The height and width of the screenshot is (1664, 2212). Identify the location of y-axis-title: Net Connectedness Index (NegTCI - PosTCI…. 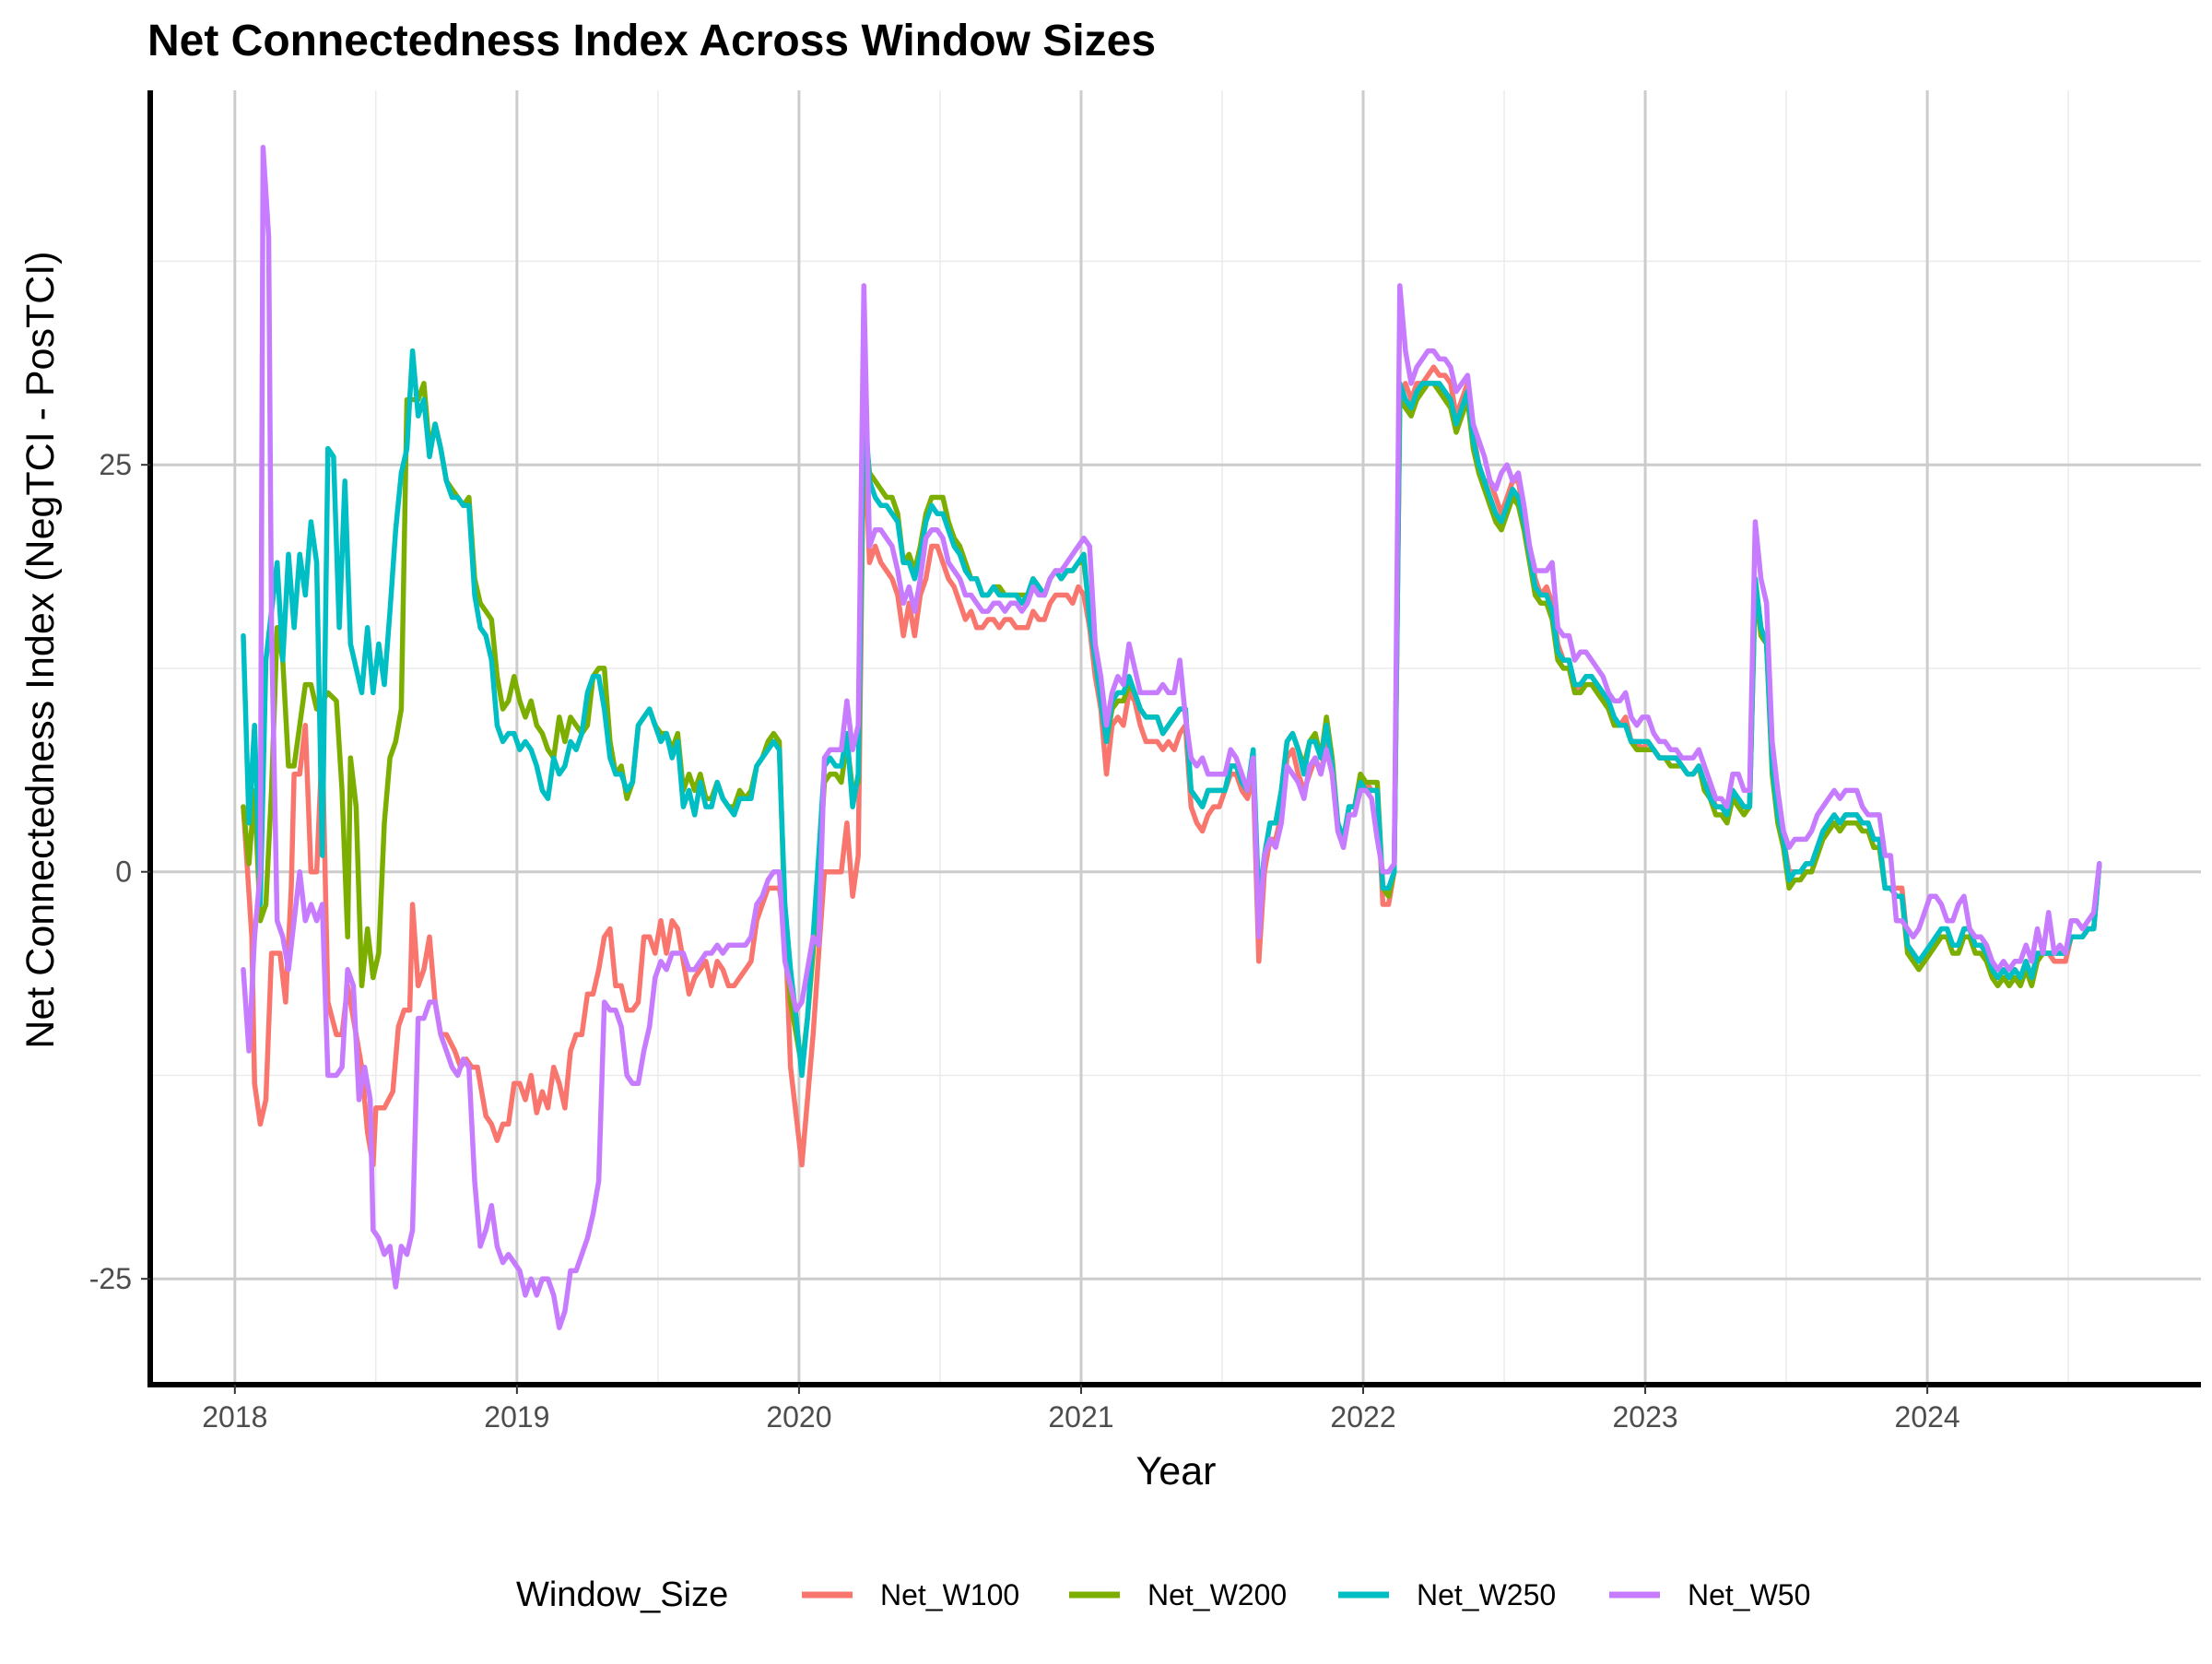
(40, 649).